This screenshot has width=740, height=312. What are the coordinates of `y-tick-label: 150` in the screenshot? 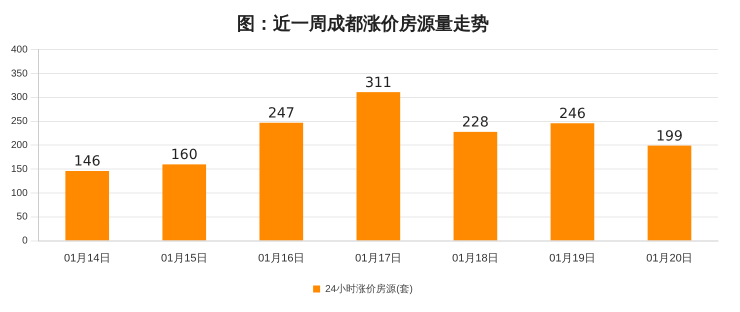 It's located at (19, 169).